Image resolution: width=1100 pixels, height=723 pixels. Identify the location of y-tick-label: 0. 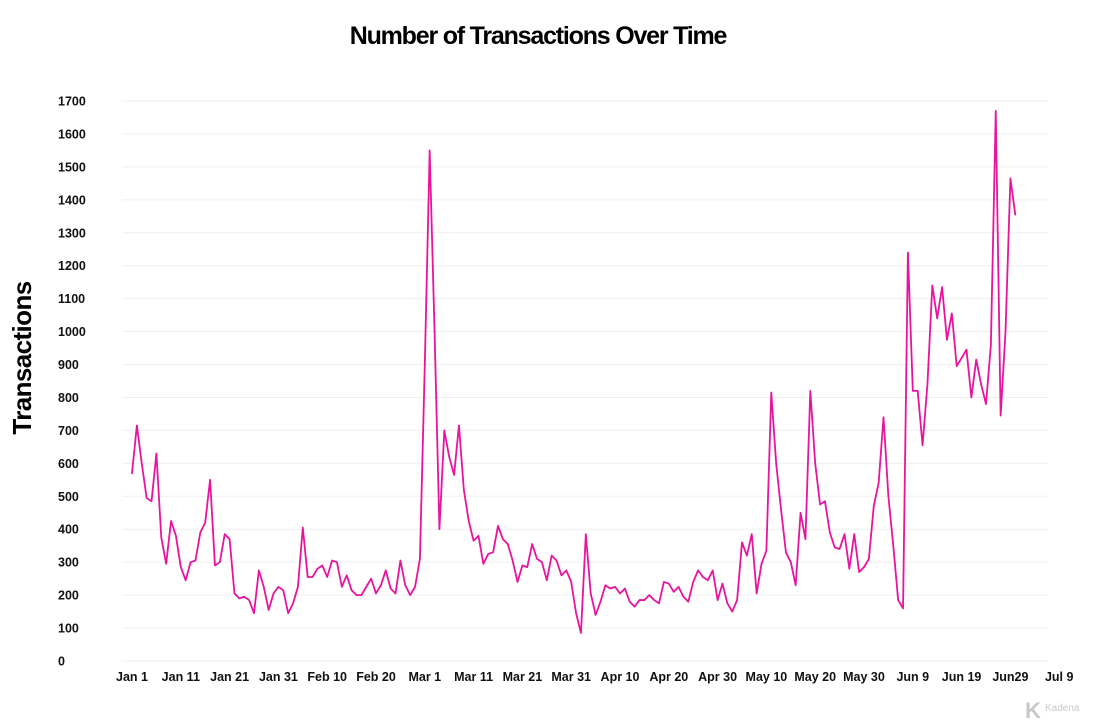
(61, 662).